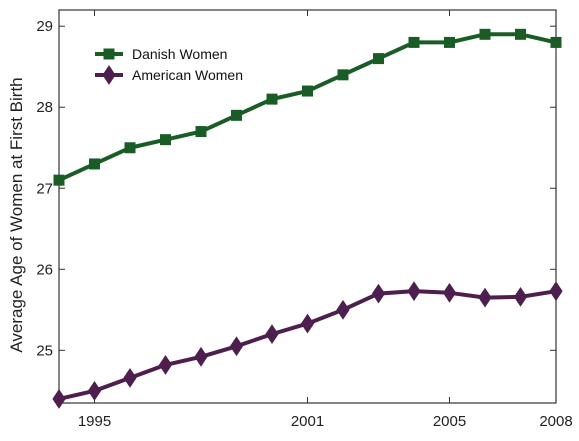 The image size is (579, 441). What do you see at coordinates (44, 350) in the screenshot?
I see `y-tick-label: 25` at bounding box center [44, 350].